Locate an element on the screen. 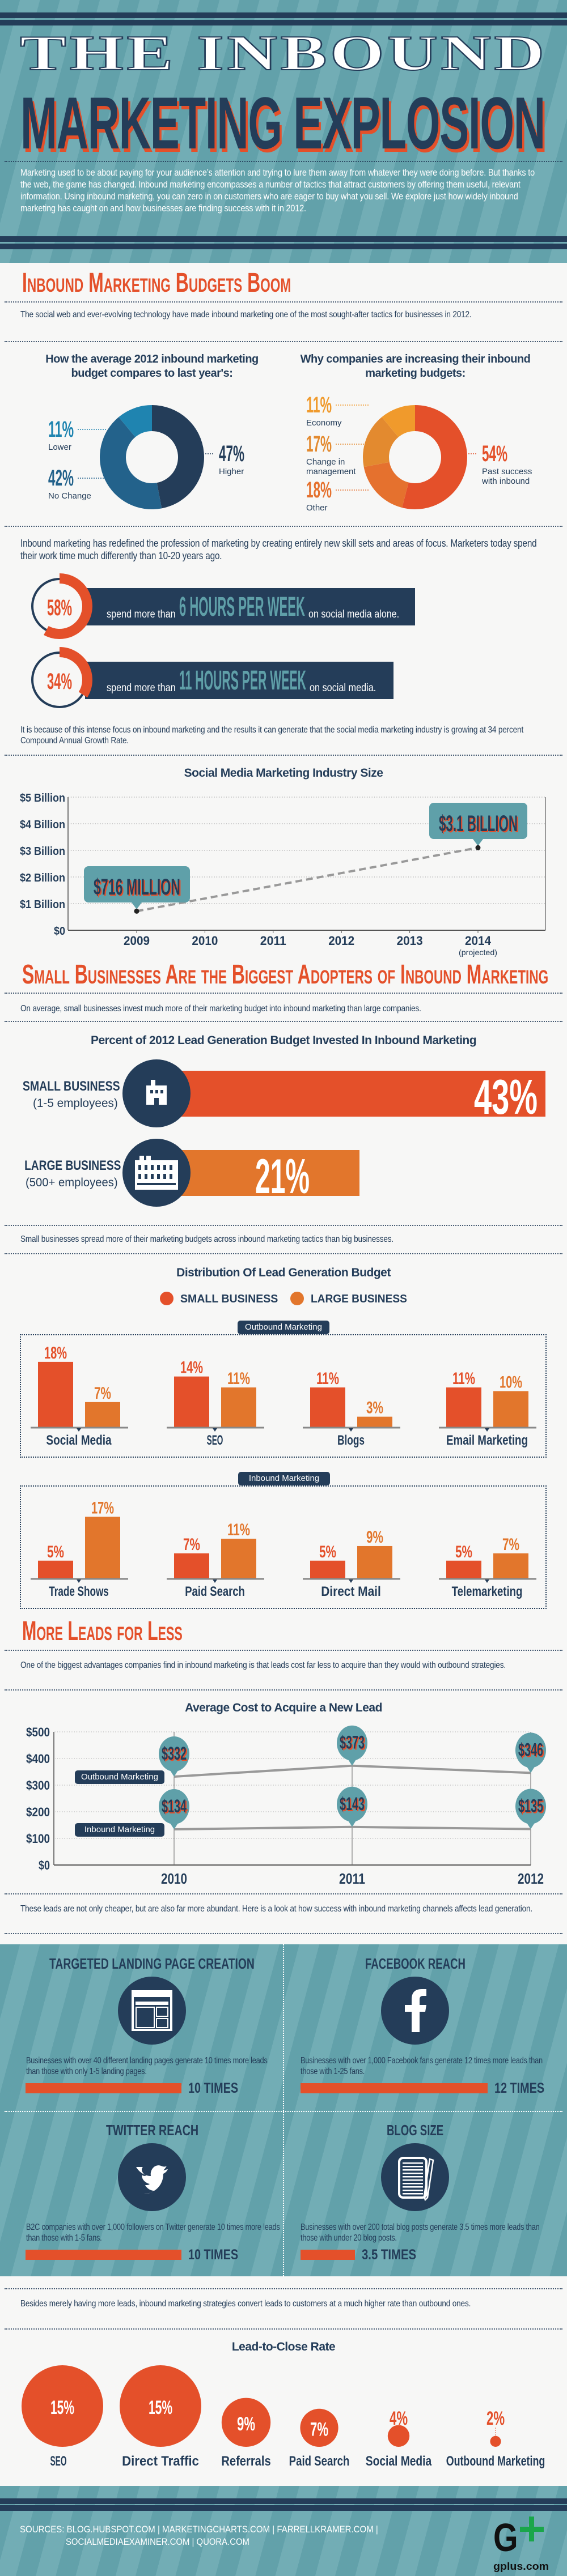 The image size is (567, 2576). donut-category-label: management is located at coordinates (331, 471).